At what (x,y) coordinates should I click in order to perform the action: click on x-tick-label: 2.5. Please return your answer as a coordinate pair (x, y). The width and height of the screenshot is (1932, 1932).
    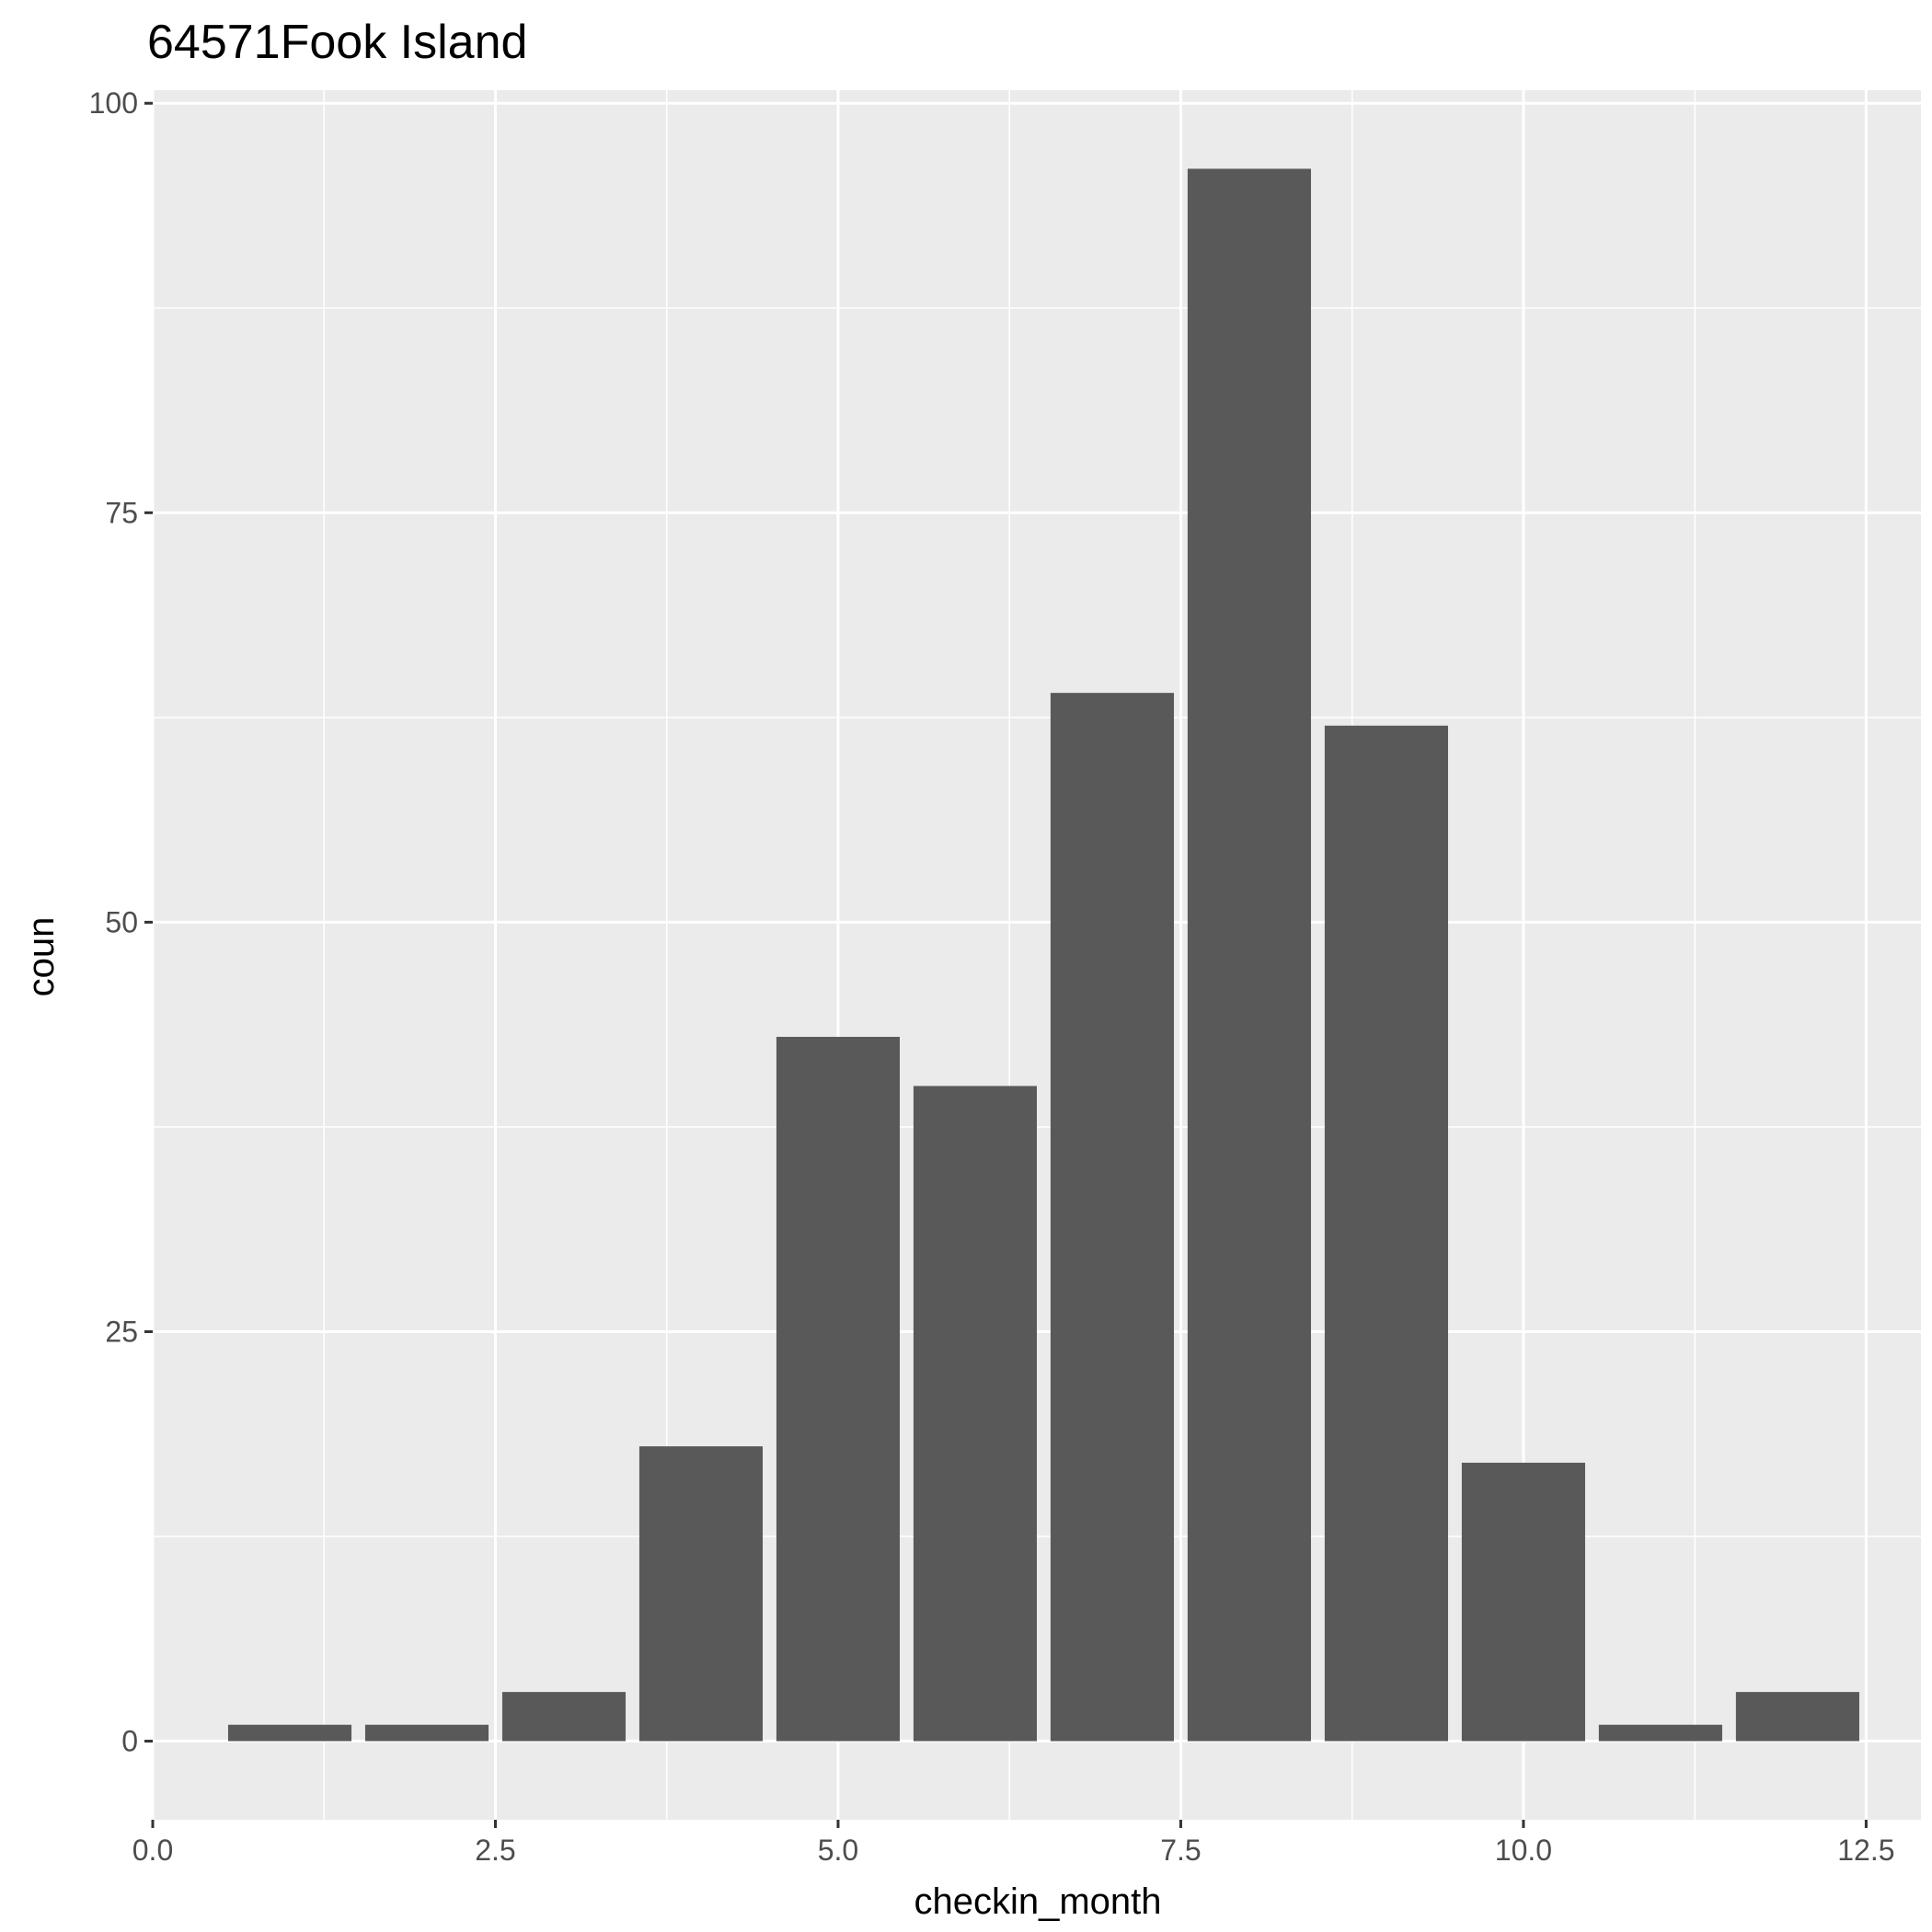
    Looking at the image, I should click on (495, 1850).